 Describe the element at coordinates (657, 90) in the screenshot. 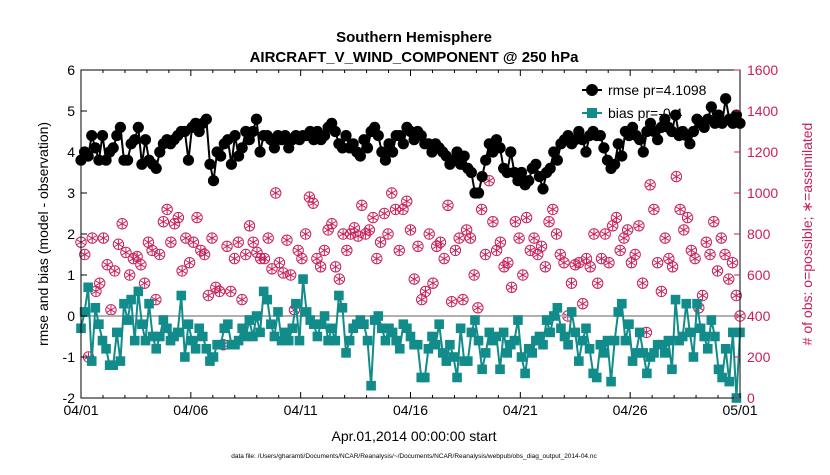

I see `legend-rmse-label: rmse pr=4.1098` at that location.